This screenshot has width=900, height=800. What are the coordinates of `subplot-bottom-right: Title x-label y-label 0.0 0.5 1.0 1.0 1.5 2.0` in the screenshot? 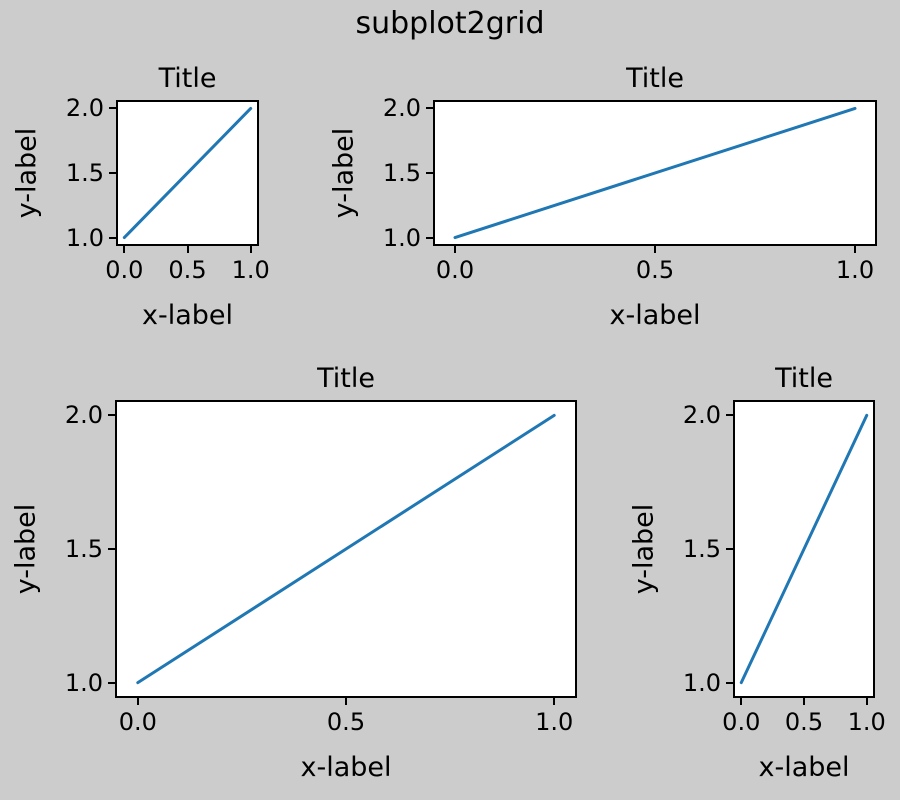 It's located at (757, 573).